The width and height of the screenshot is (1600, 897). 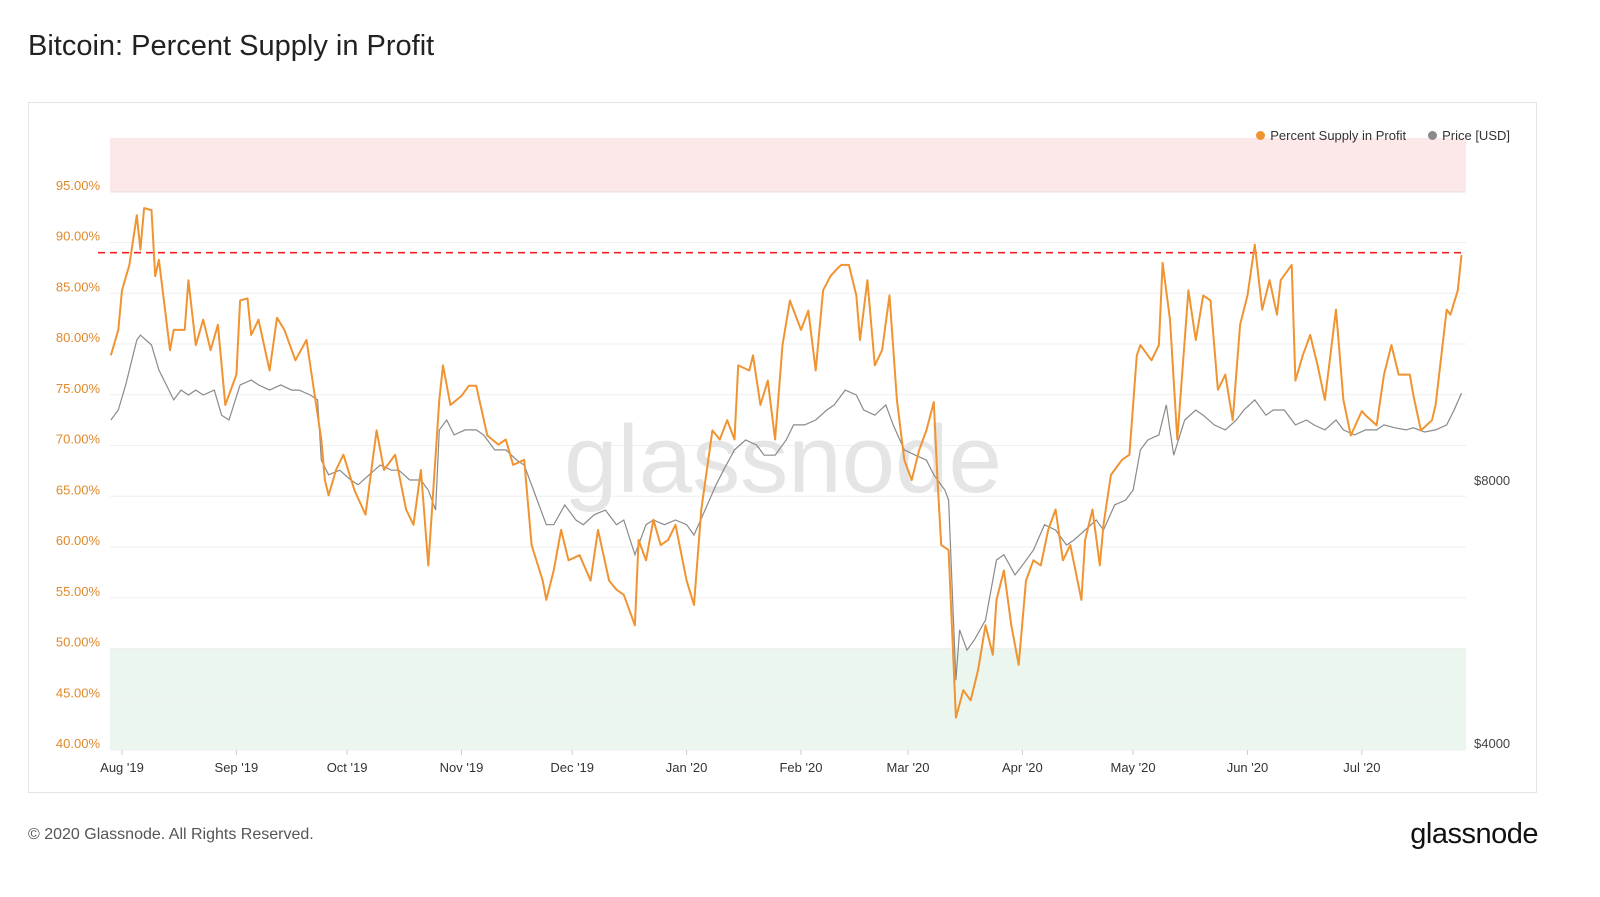 I want to click on y-tick-label: 75.00%, so click(x=78, y=388).